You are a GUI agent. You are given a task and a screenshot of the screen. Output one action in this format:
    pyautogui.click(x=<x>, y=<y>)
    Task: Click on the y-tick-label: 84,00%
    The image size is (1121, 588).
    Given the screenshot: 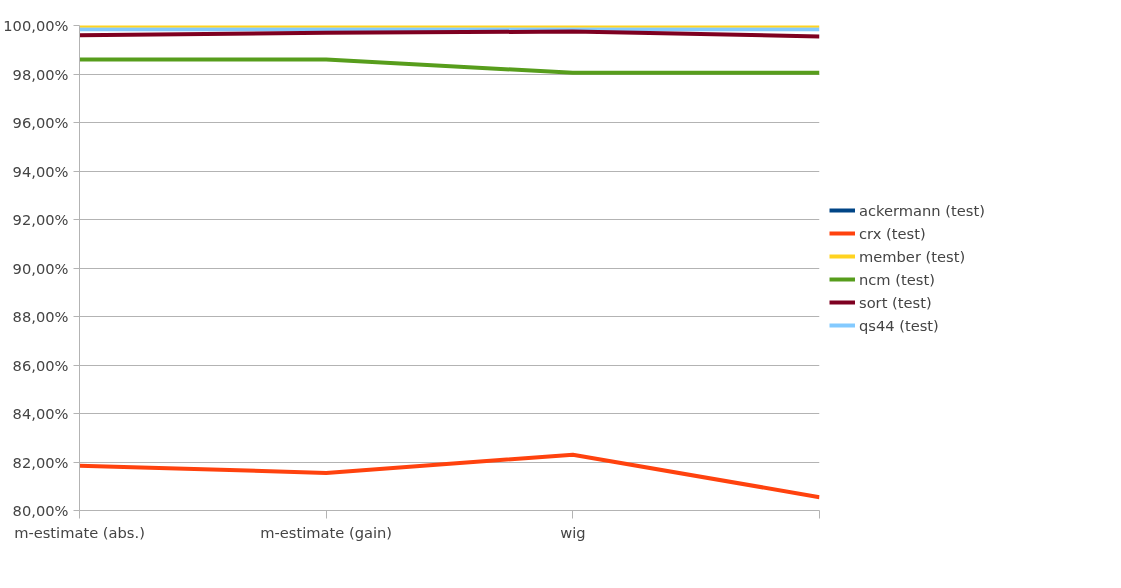 What is the action you would take?
    pyautogui.click(x=40, y=413)
    